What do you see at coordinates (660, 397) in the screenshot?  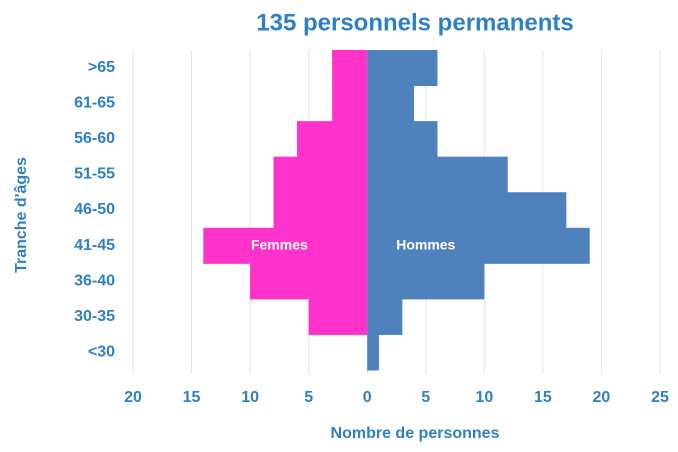 I see `x-tick-label: 25` at bounding box center [660, 397].